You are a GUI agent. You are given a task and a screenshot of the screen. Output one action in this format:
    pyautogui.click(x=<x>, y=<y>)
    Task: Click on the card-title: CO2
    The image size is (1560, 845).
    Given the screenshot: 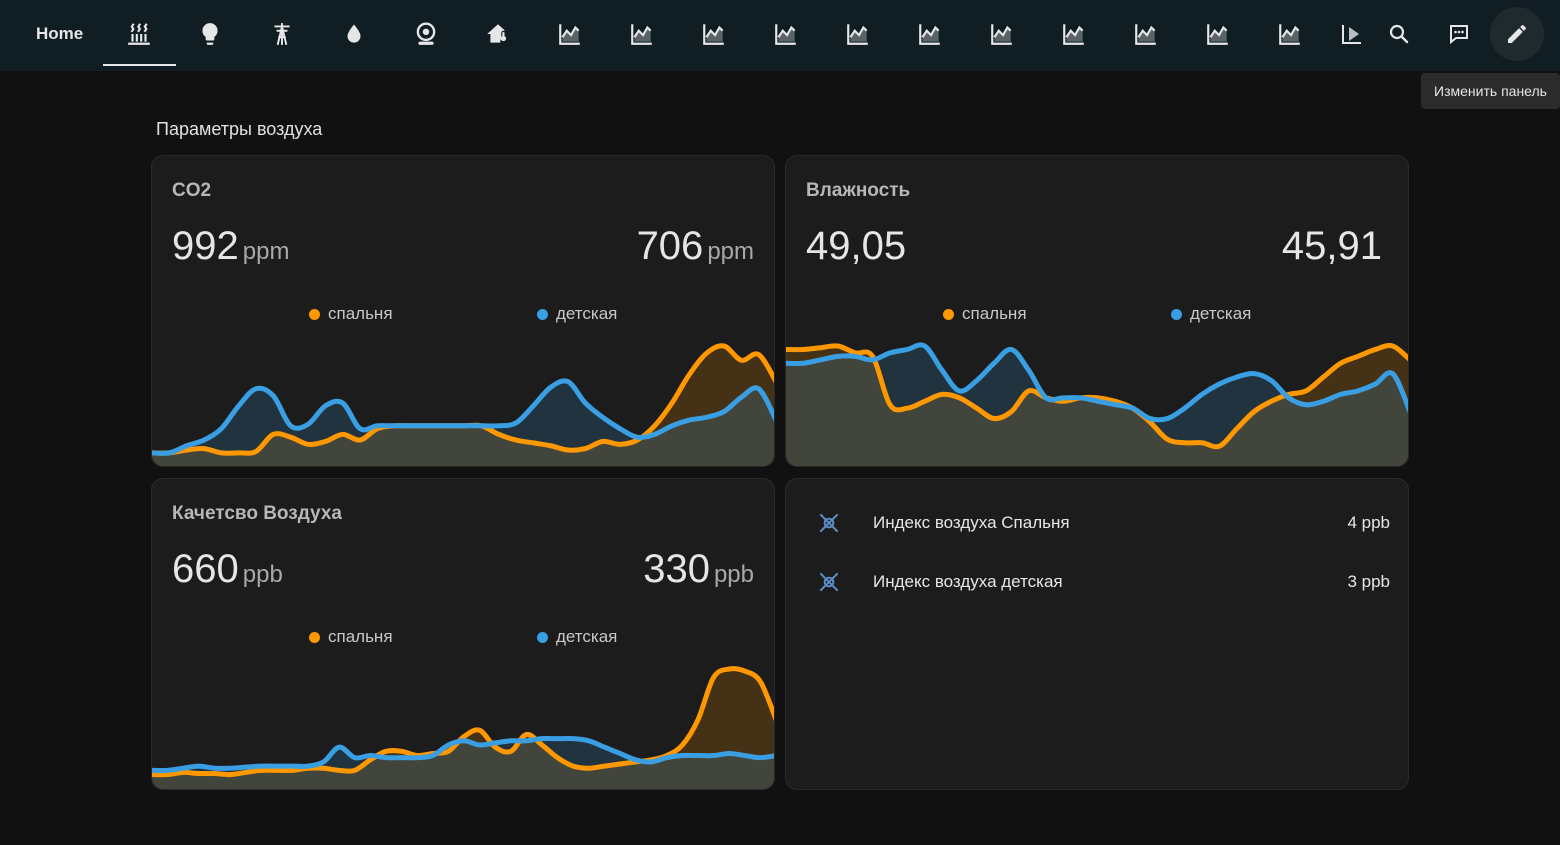 What is the action you would take?
    pyautogui.click(x=192, y=190)
    